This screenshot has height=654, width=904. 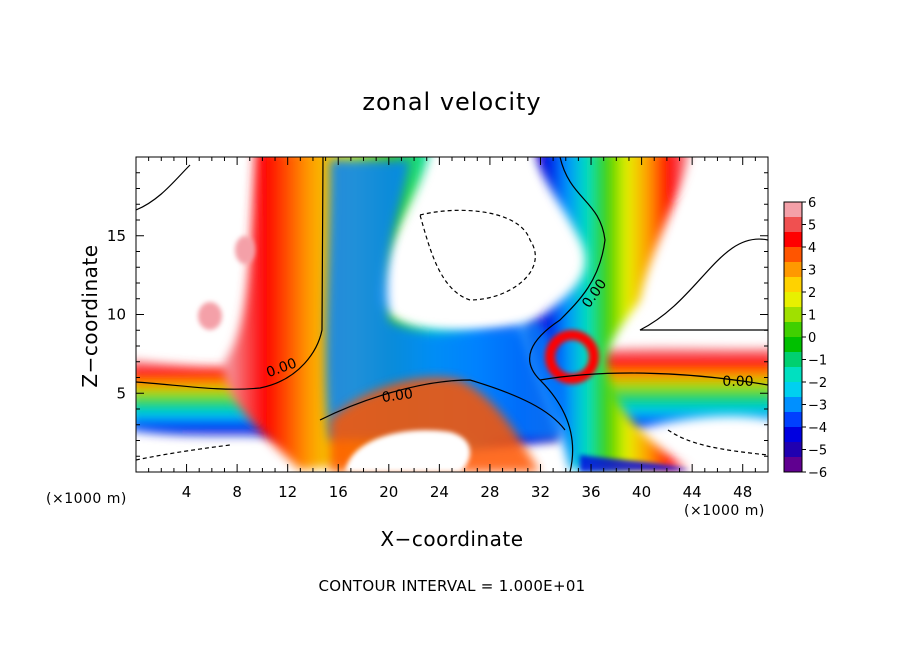 What do you see at coordinates (452, 539) in the screenshot?
I see `x-axis-label: X−coordinate` at bounding box center [452, 539].